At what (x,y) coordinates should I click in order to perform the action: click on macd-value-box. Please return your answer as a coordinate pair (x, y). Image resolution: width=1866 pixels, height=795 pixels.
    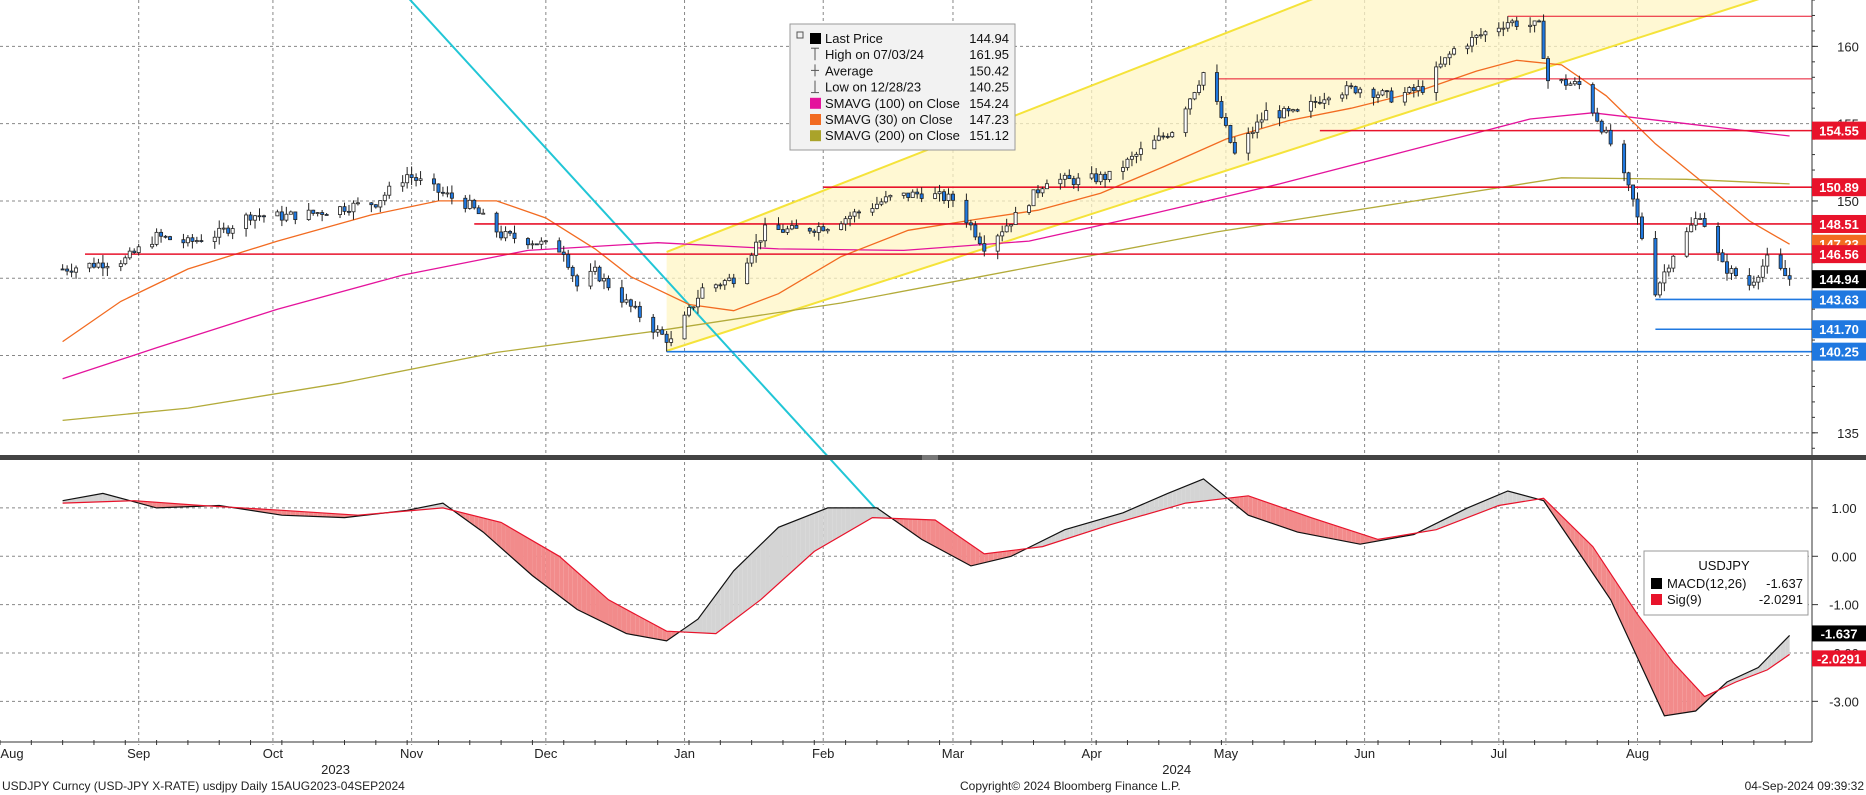
    Looking at the image, I should click on (1839, 658).